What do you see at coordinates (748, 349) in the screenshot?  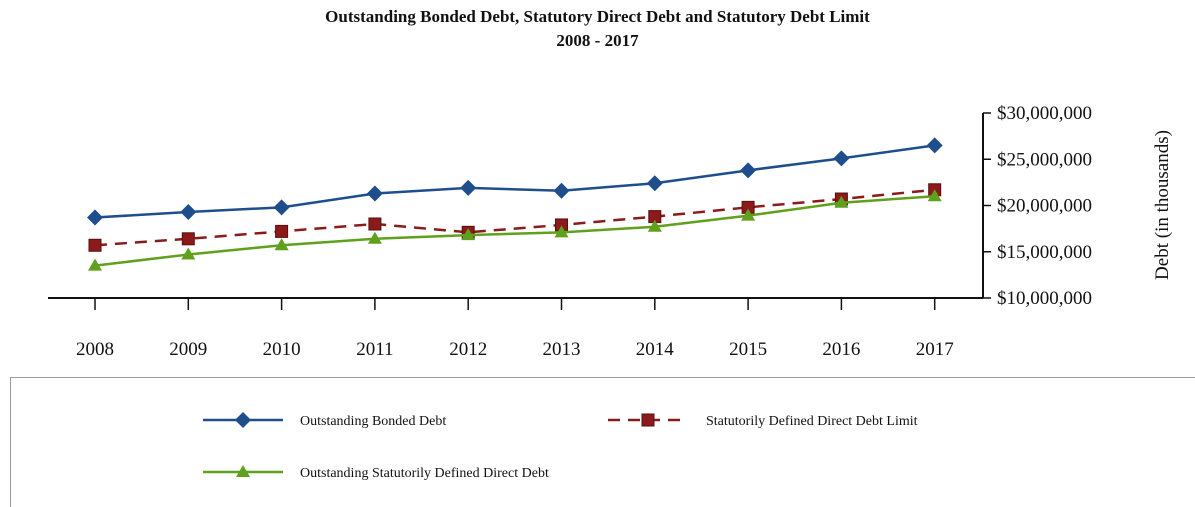 I see `x-tick-label: 2015` at bounding box center [748, 349].